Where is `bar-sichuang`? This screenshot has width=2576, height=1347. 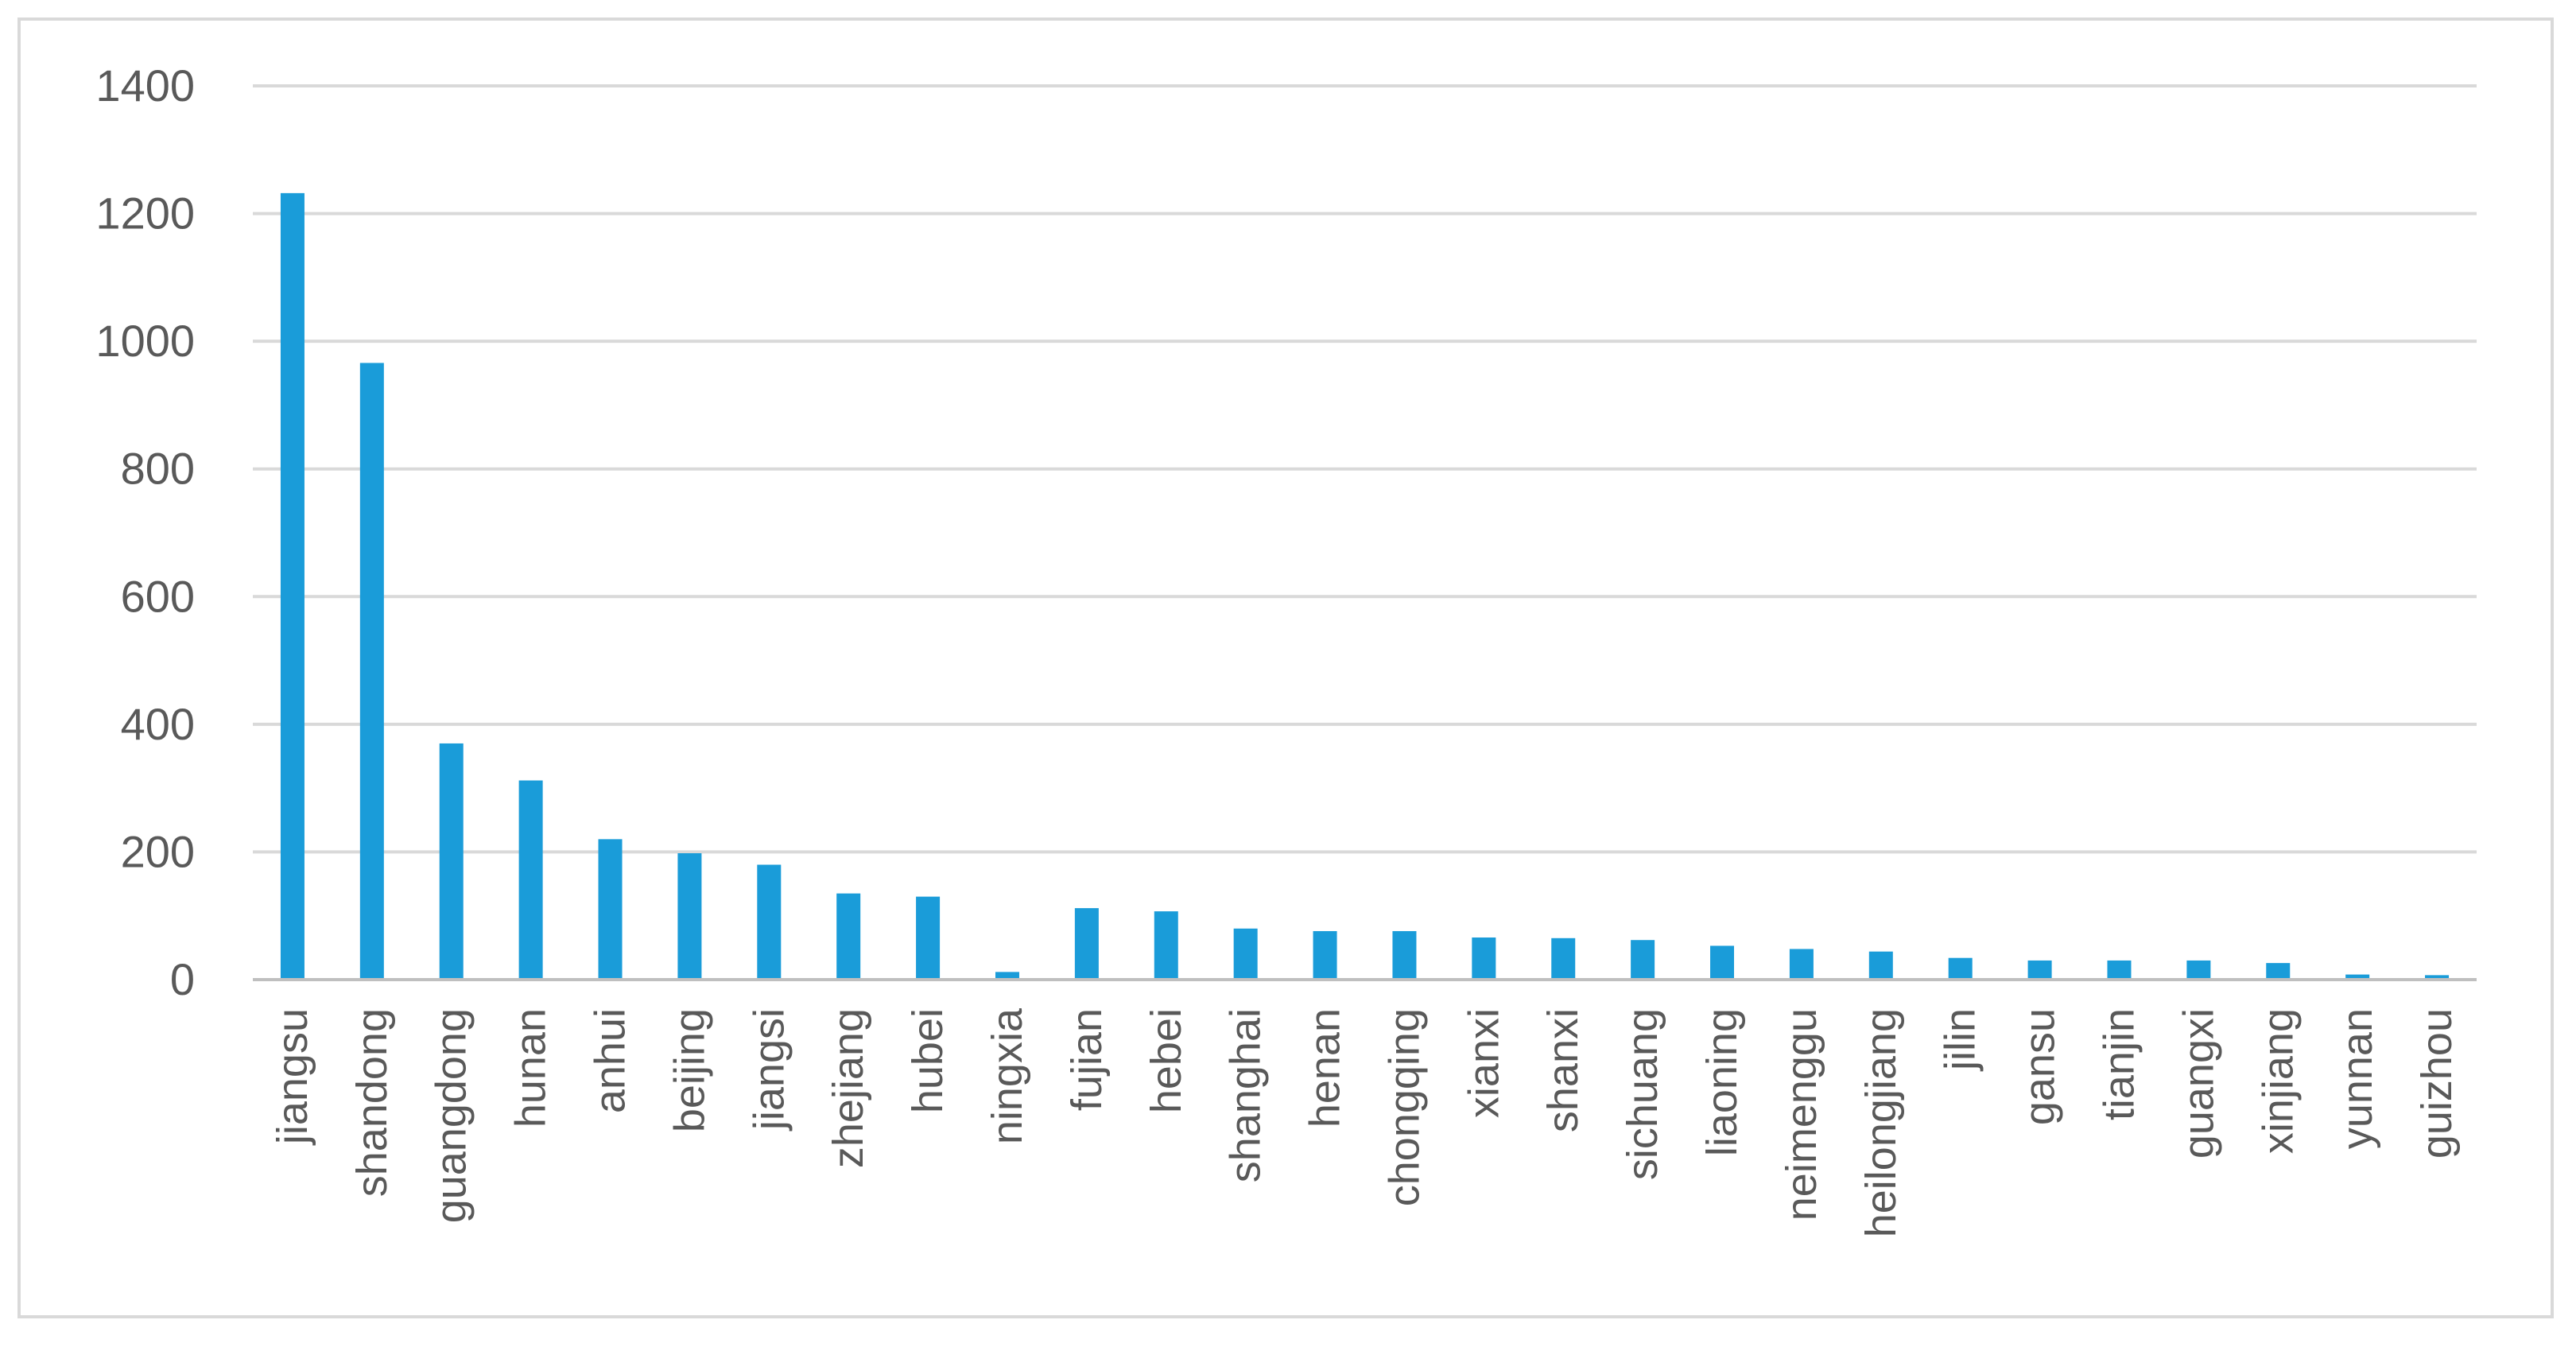 bar-sichuang is located at coordinates (1643, 960).